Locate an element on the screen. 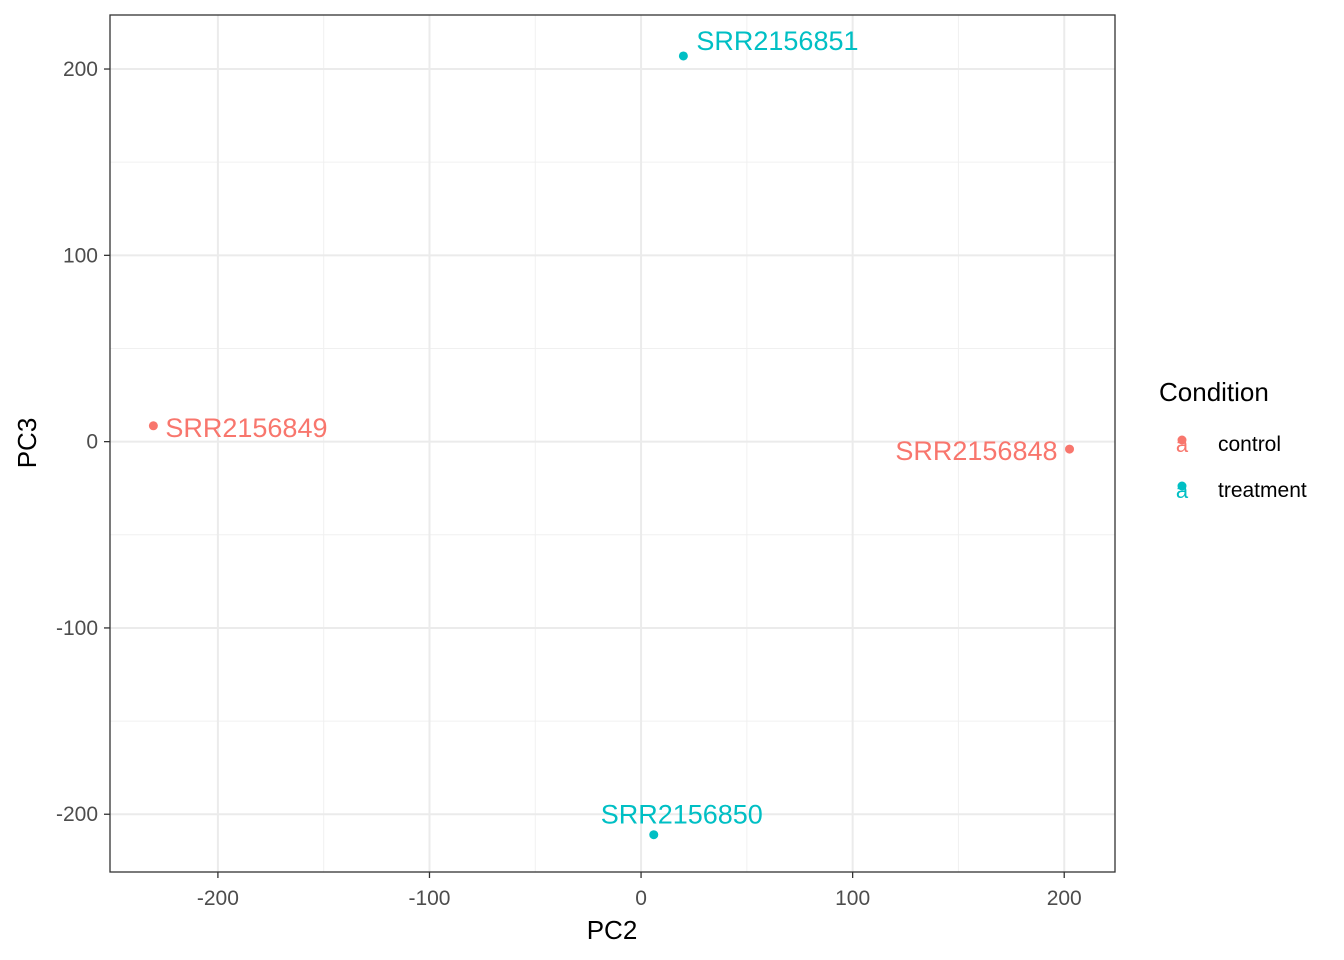 This screenshot has height=960, width=1344. y-tick-label: 200 is located at coordinates (80, 69).